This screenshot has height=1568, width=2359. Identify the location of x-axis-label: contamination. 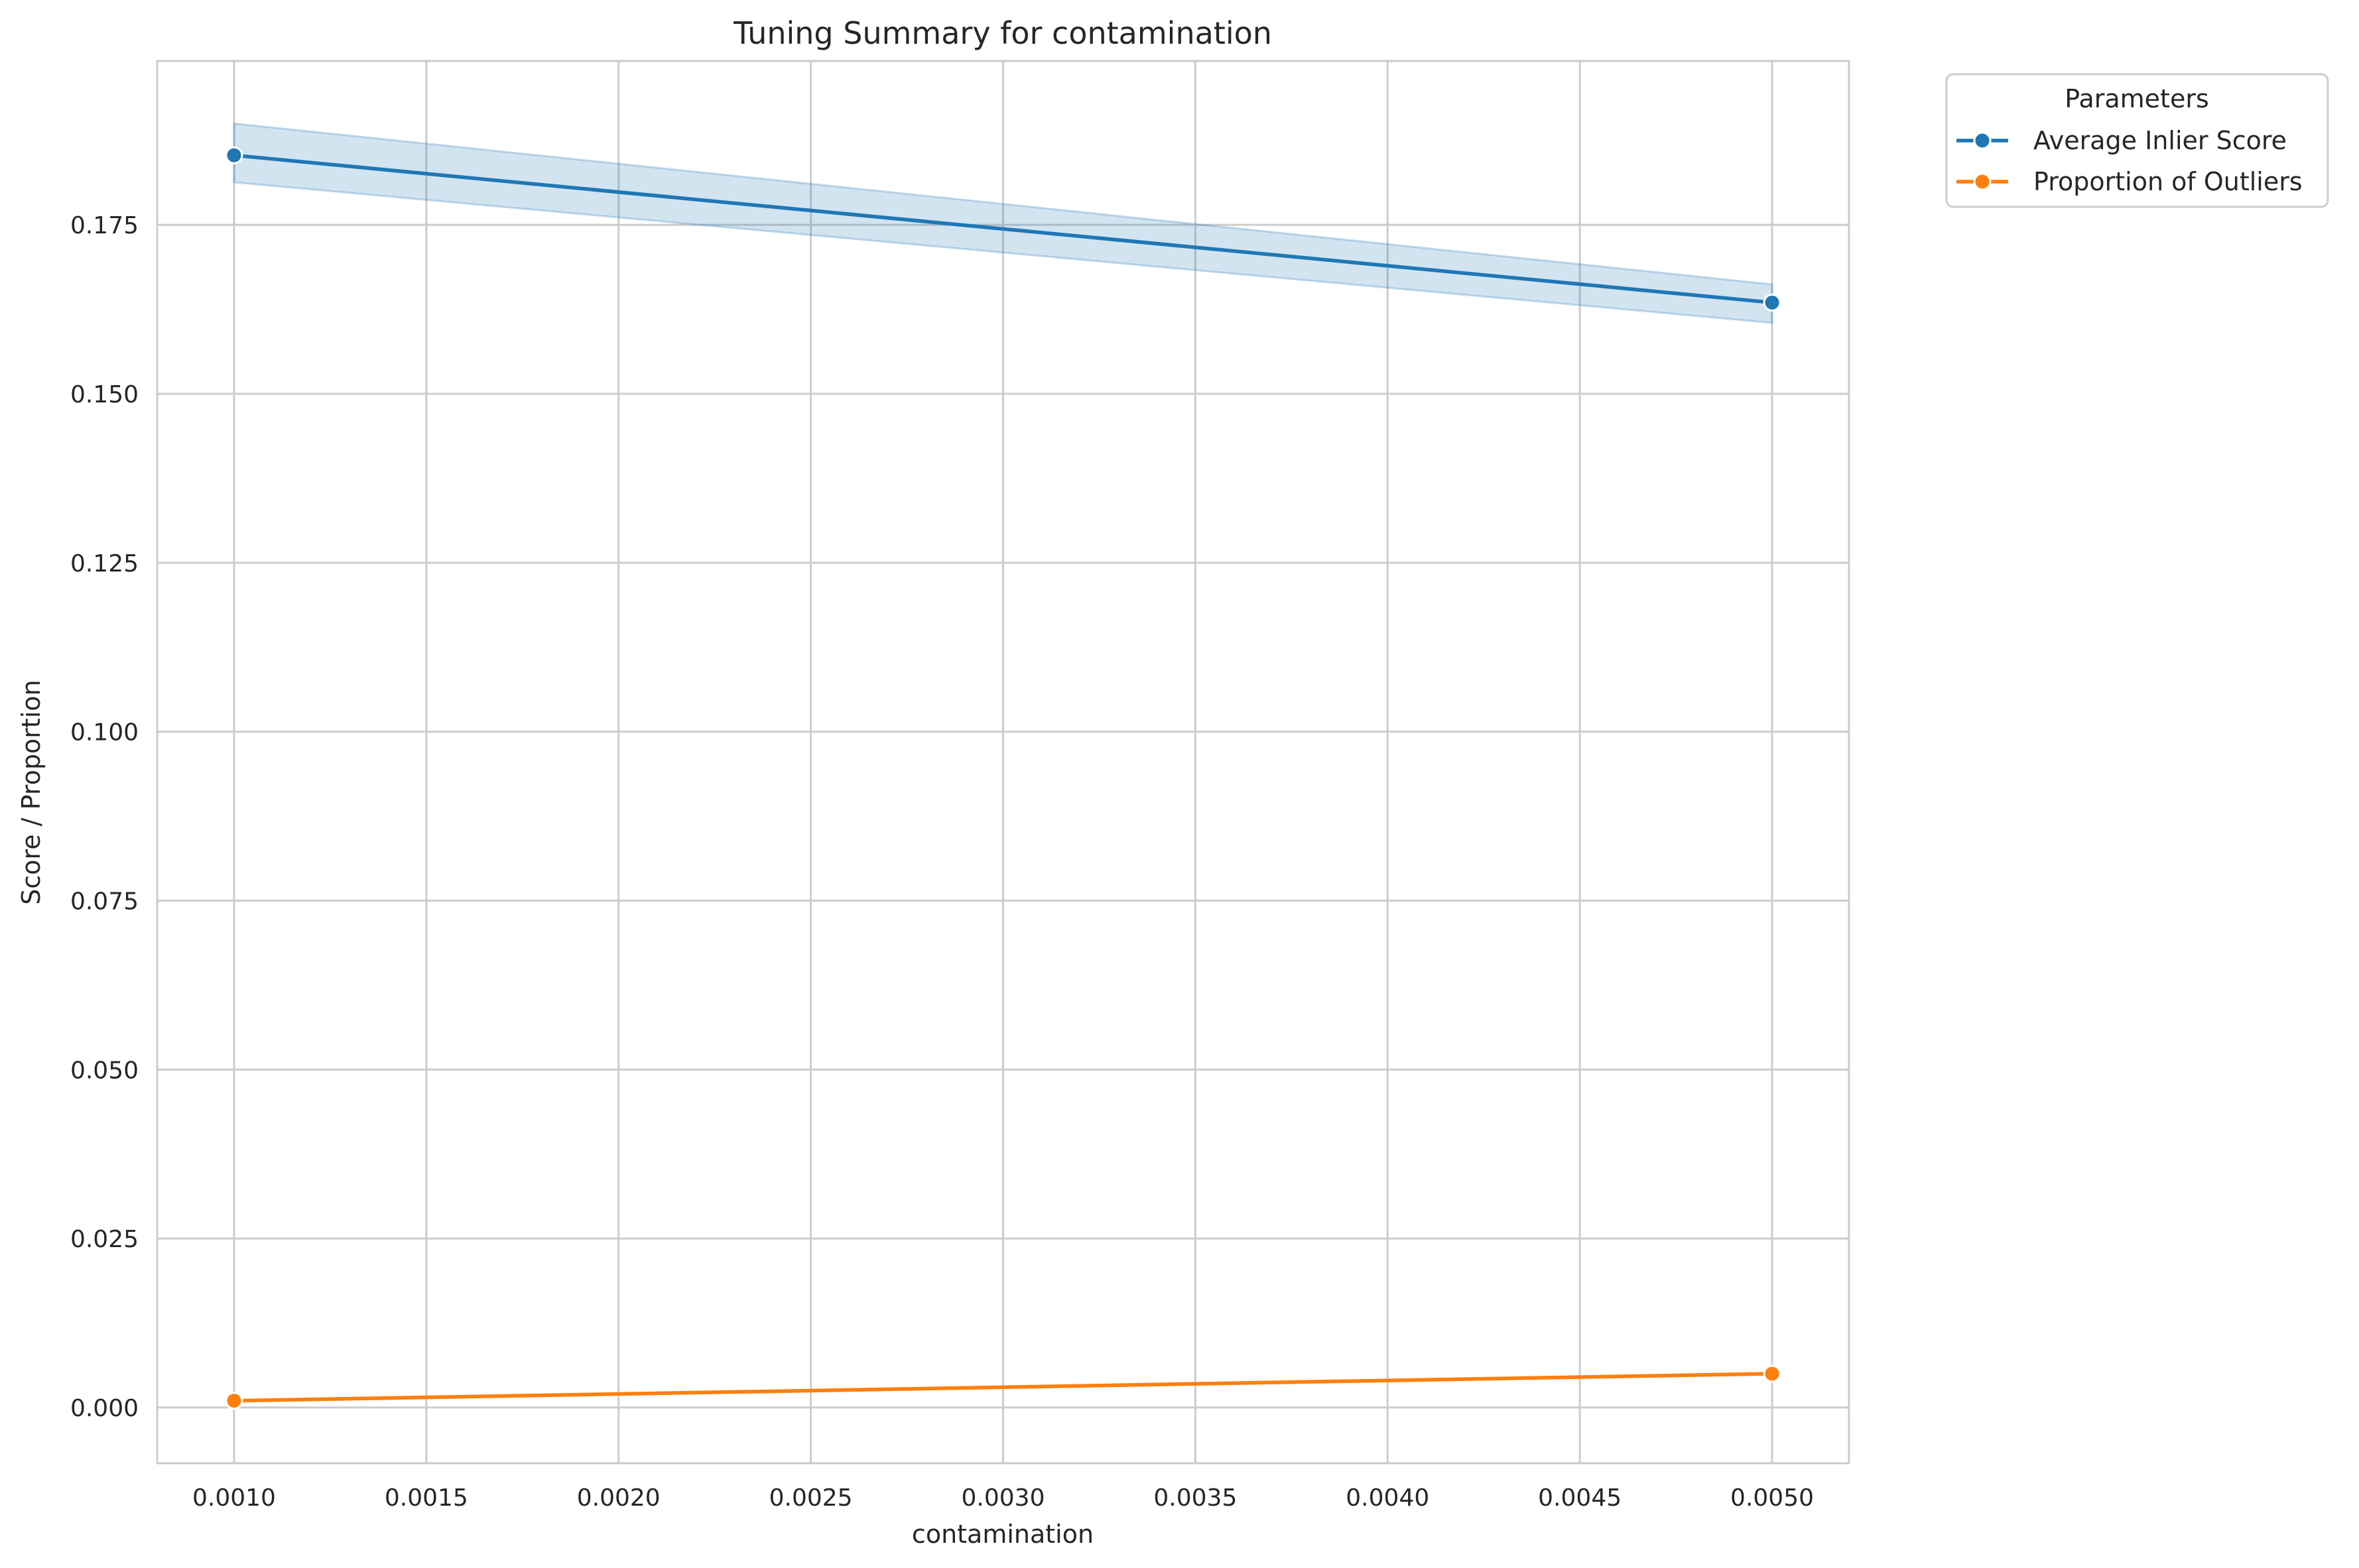
(1003, 1534).